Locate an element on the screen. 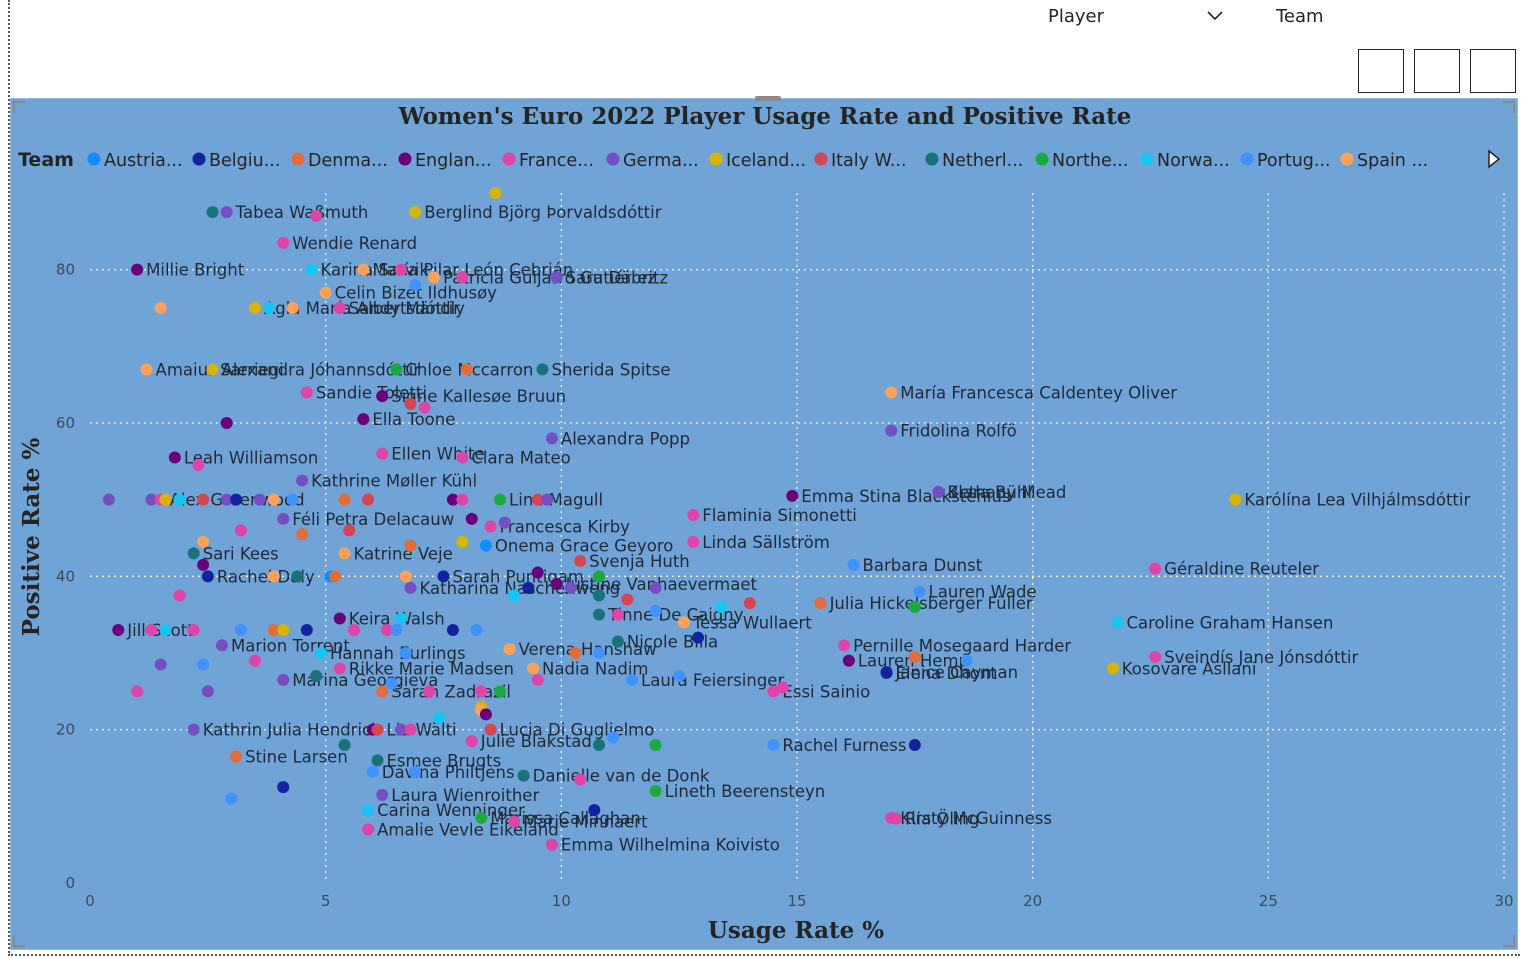 The width and height of the screenshot is (1522, 958). visual-drag-grip is located at coordinates (768, 98).